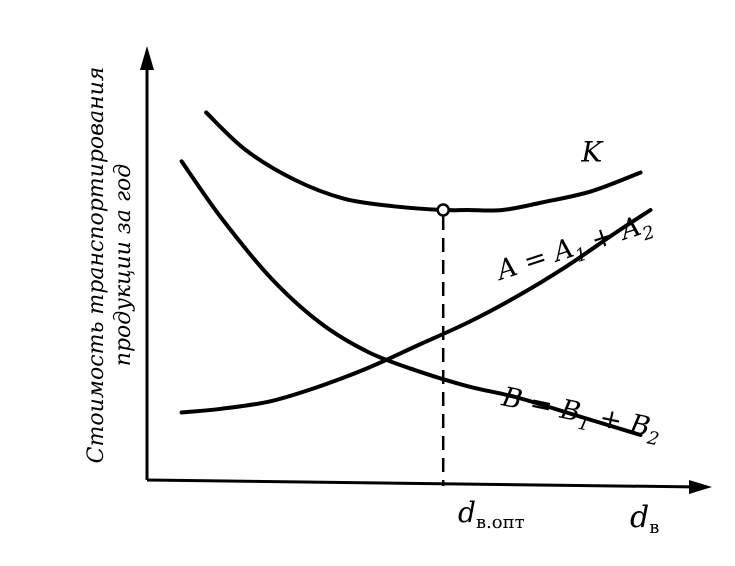  Describe the element at coordinates (500, 522) in the screenshot. I see `x-optimum-label-sub: в.опт` at that location.